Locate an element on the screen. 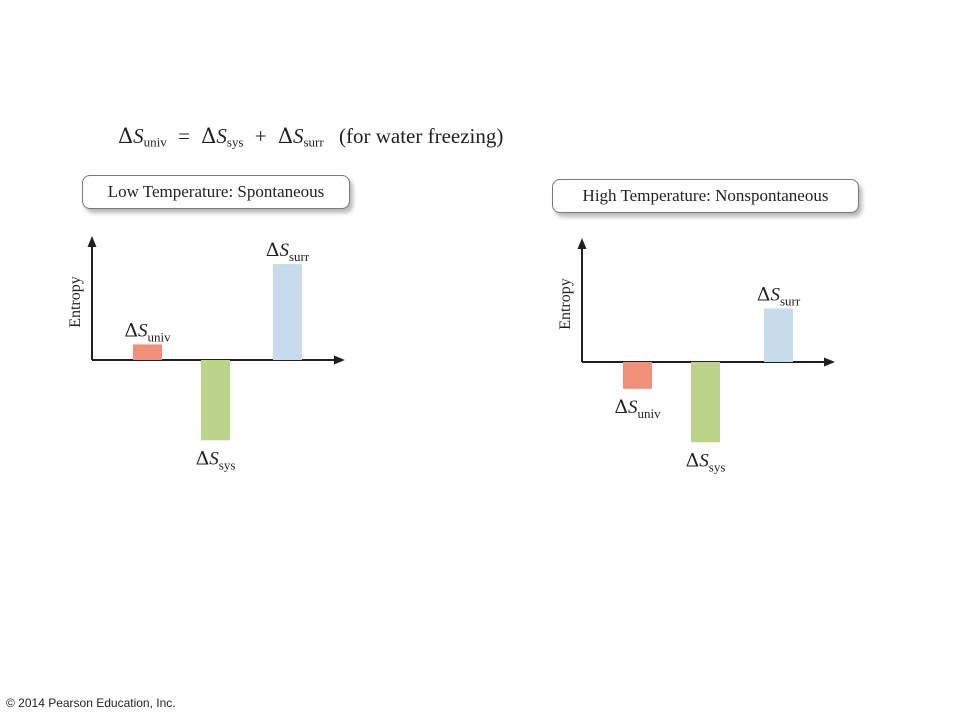 The image size is (960, 720). low-y-axis-label: Entropy is located at coordinates (75, 302).